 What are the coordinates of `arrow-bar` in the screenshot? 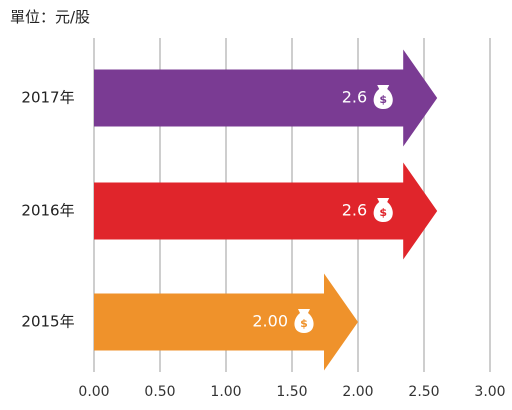 It's located at (226, 322).